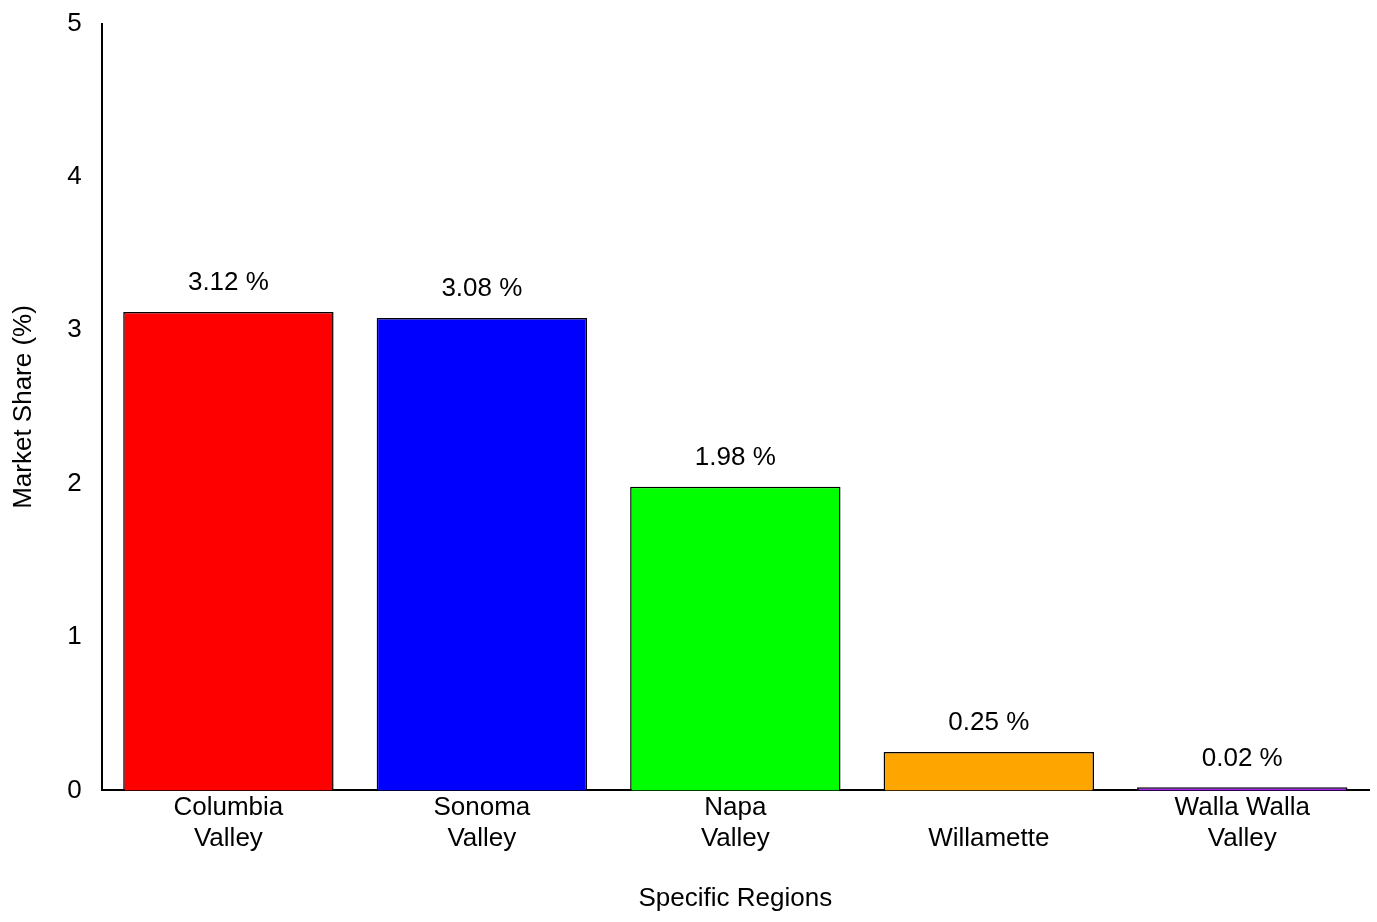  I want to click on x-tick-label: Walla Walla Valley, so click(1242, 822).